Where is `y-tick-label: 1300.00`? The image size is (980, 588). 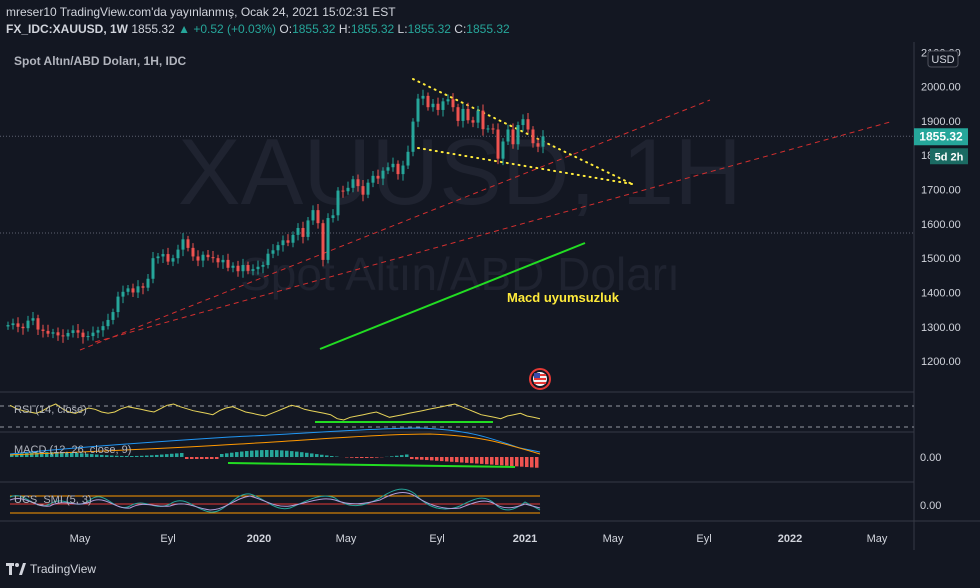
y-tick-label: 1300.00 is located at coordinates (941, 328).